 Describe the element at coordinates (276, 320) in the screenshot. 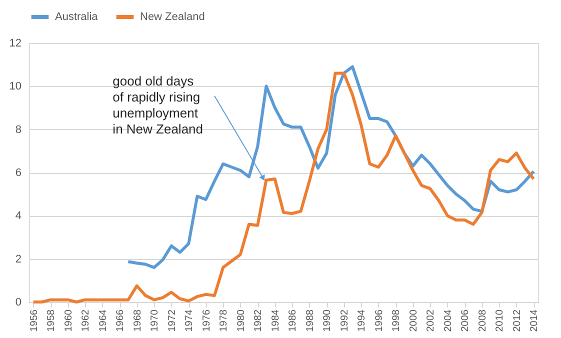

I see `x-tick-label: 1984` at that location.